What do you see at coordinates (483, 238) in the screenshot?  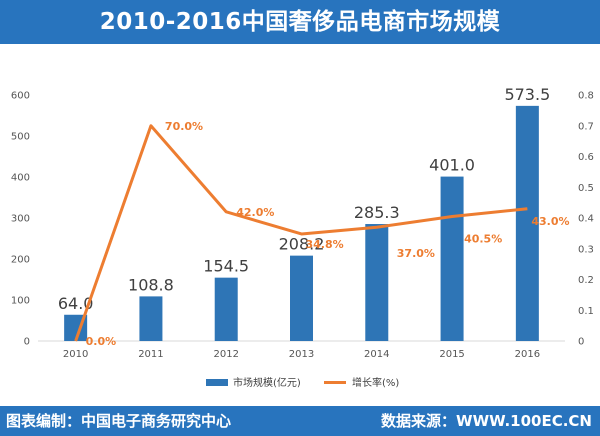 I see `line-data-label: 40.5%` at bounding box center [483, 238].